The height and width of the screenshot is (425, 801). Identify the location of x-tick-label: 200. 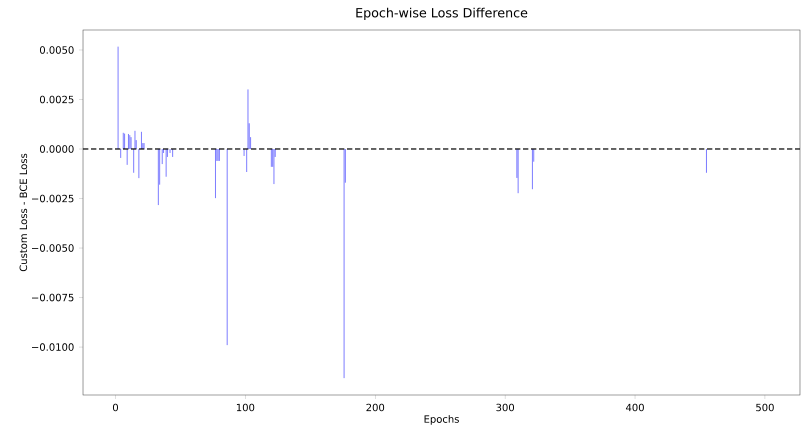
(375, 408).